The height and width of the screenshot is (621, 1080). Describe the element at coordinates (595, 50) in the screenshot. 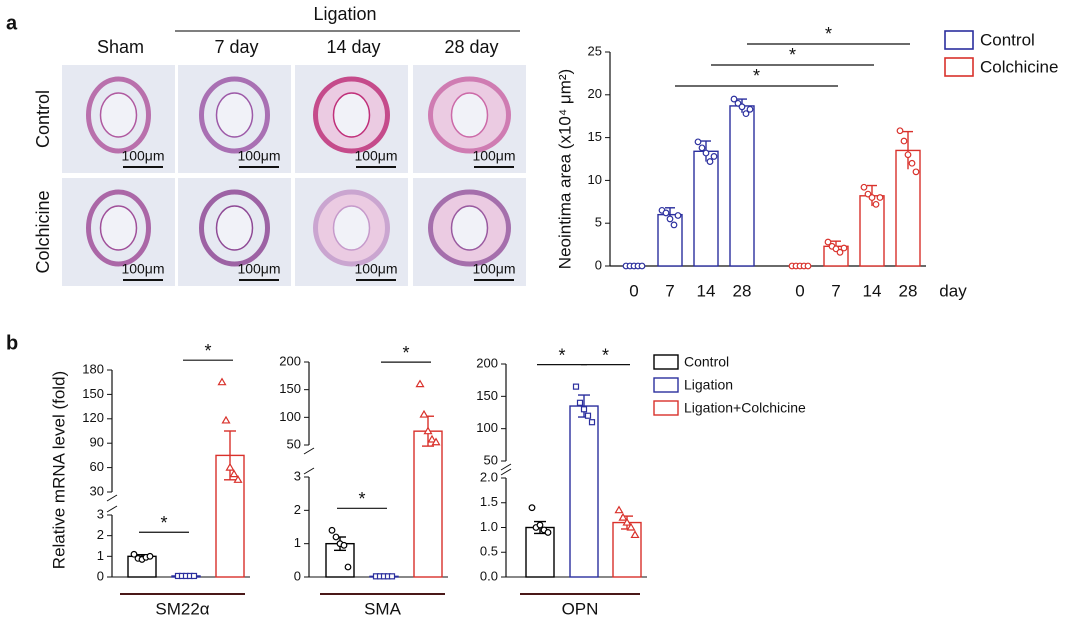

I see `y-tick-label: 25` at that location.